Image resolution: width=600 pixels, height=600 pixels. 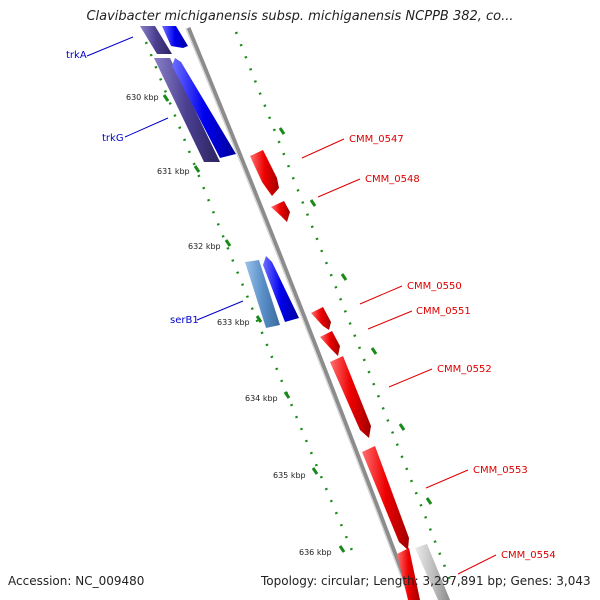 I want to click on gene-label-cmm-0553: CMM_0553, so click(x=500, y=470).